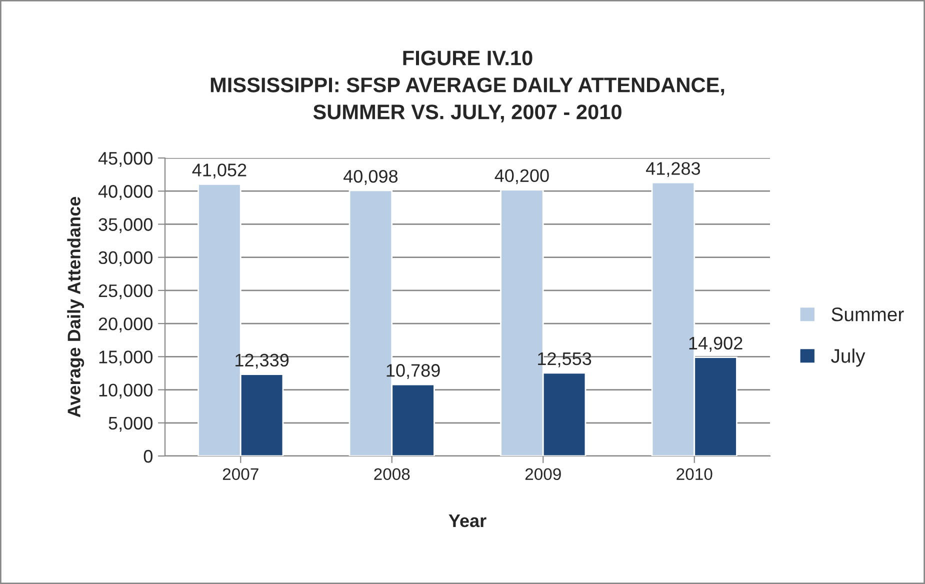 The image size is (925, 584). Describe the element at coordinates (125, 159) in the screenshot. I see `y-tick-label: 45,000` at that location.